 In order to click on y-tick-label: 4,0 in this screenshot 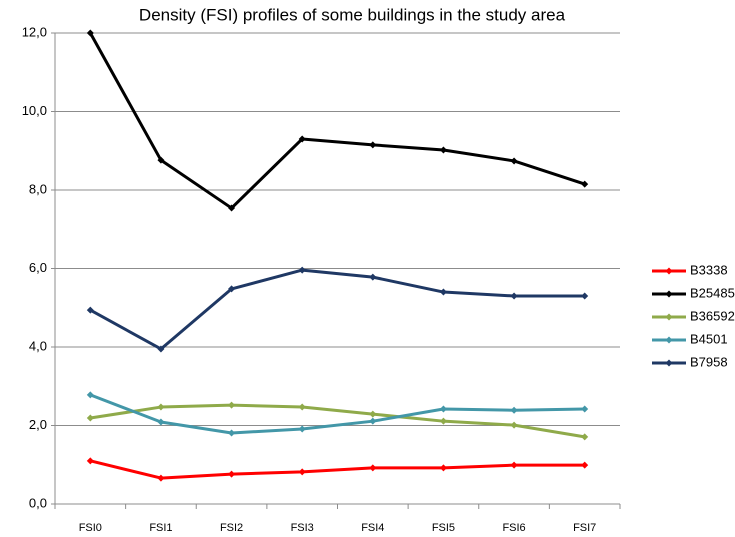, I will do `click(38, 345)`.